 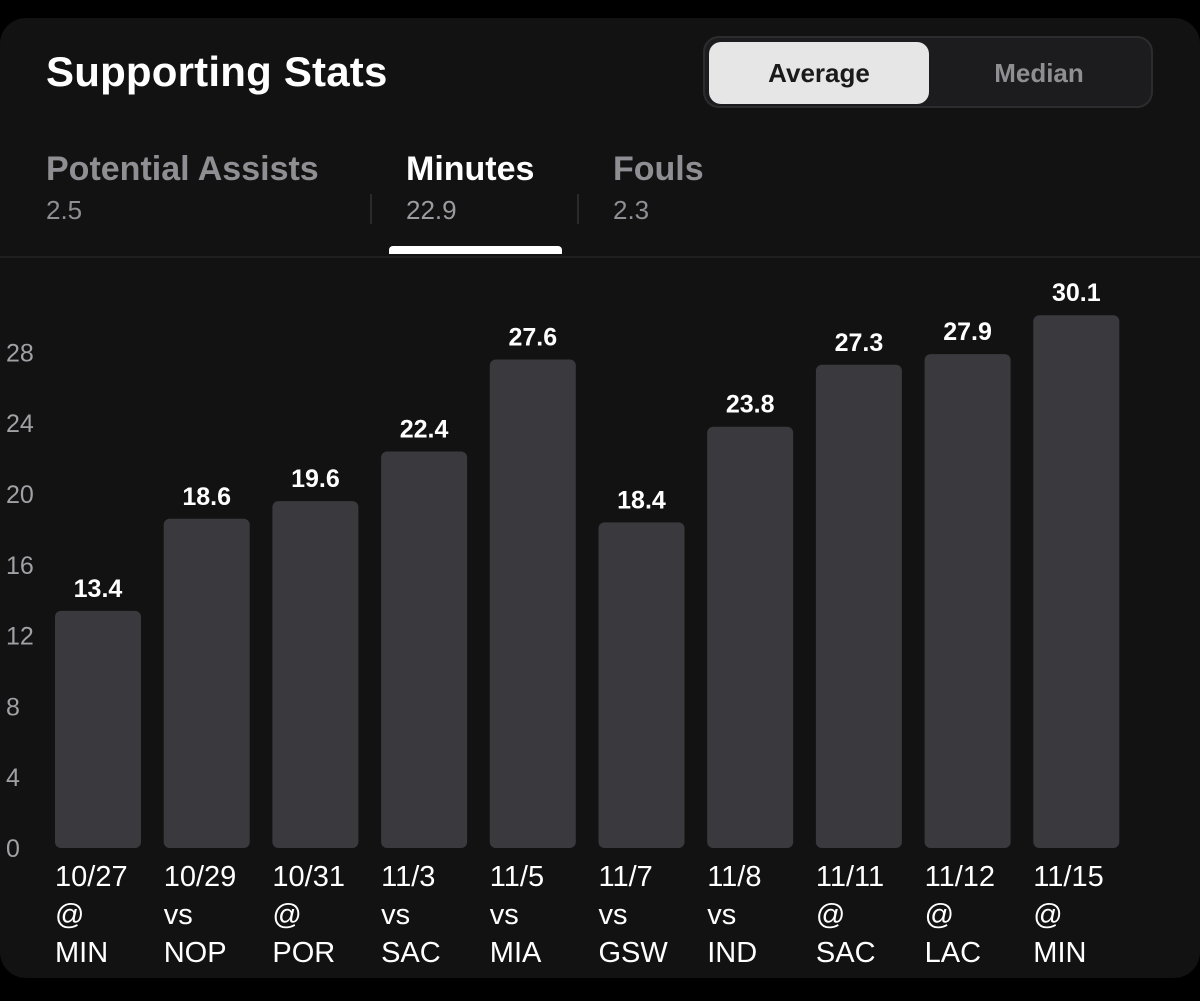 I want to click on median-button: Median, so click(x=1039, y=72).